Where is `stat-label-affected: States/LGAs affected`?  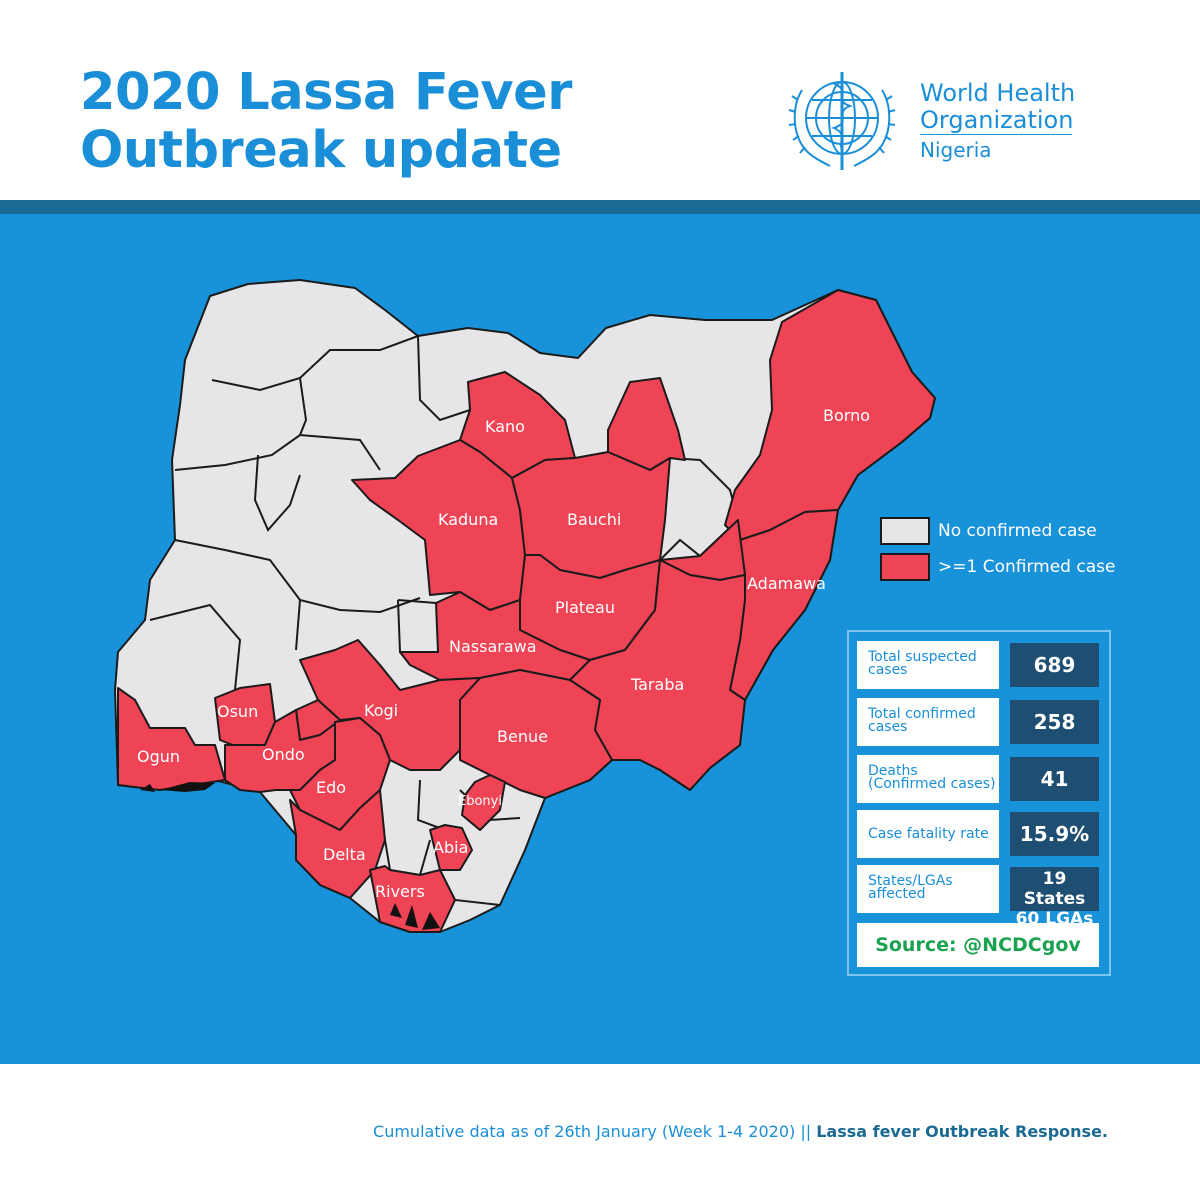
stat-label-affected: States/LGAs affected is located at coordinates (928, 889).